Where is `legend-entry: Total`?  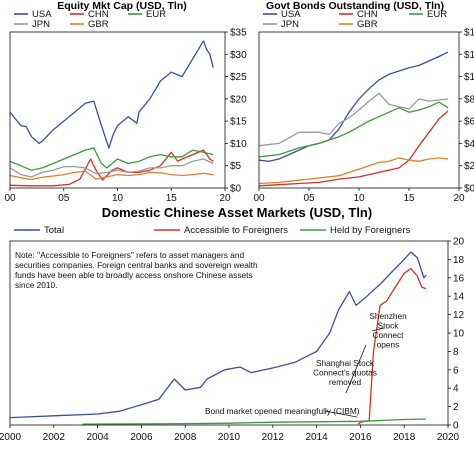
legend-entry: Total is located at coordinates (54, 230).